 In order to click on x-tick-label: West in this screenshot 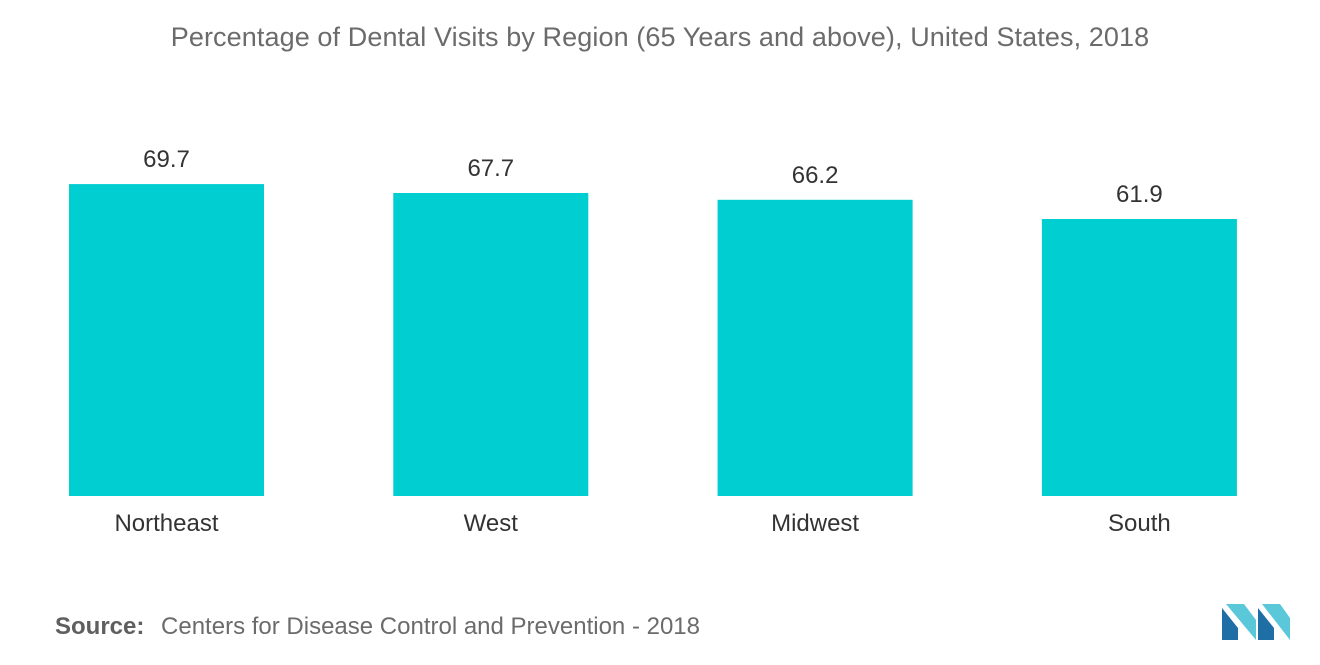, I will do `click(491, 523)`.